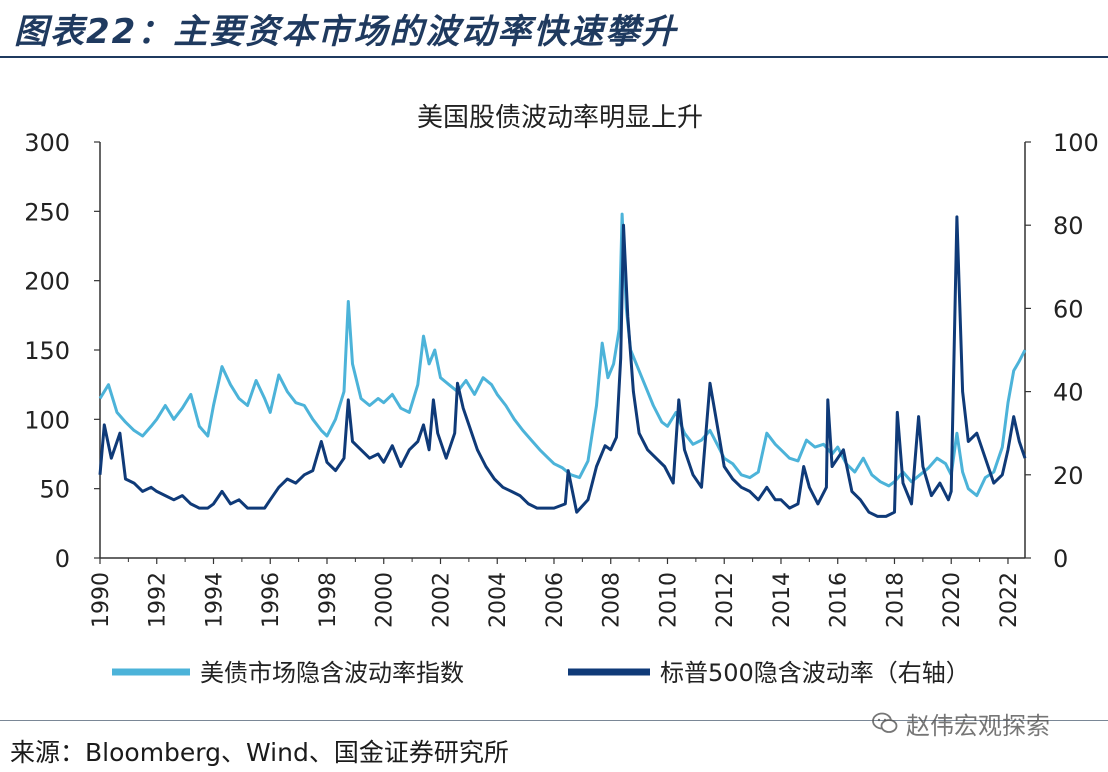 The width and height of the screenshot is (1108, 772). Describe the element at coordinates (332, 673) in the screenshot. I see `legend-label-treasury: 美债市场隐含波动率指数` at that location.